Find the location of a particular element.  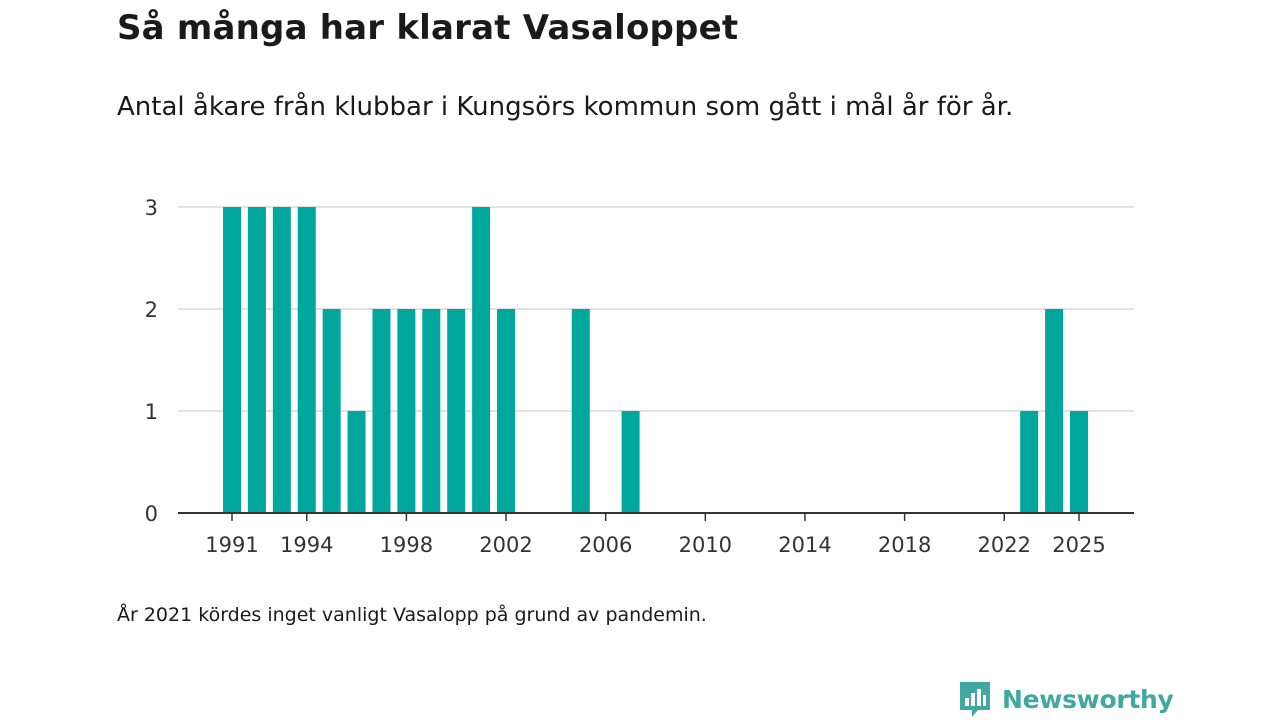

brand-logo: Newsworthy is located at coordinates (1066, 699).